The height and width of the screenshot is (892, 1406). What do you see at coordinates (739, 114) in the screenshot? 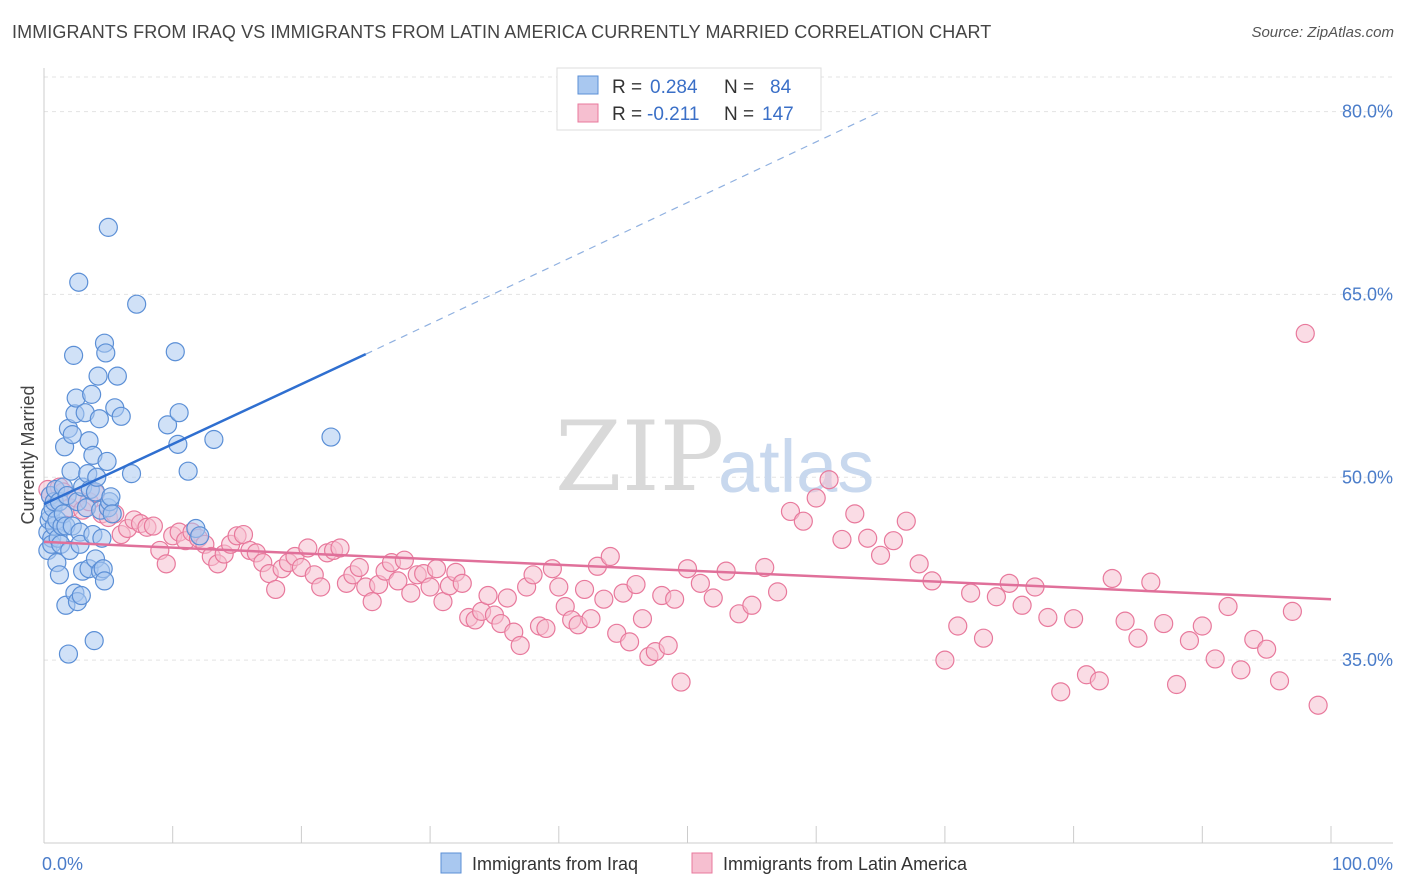
I see `legend-n-label-latam: N =` at bounding box center [739, 114].